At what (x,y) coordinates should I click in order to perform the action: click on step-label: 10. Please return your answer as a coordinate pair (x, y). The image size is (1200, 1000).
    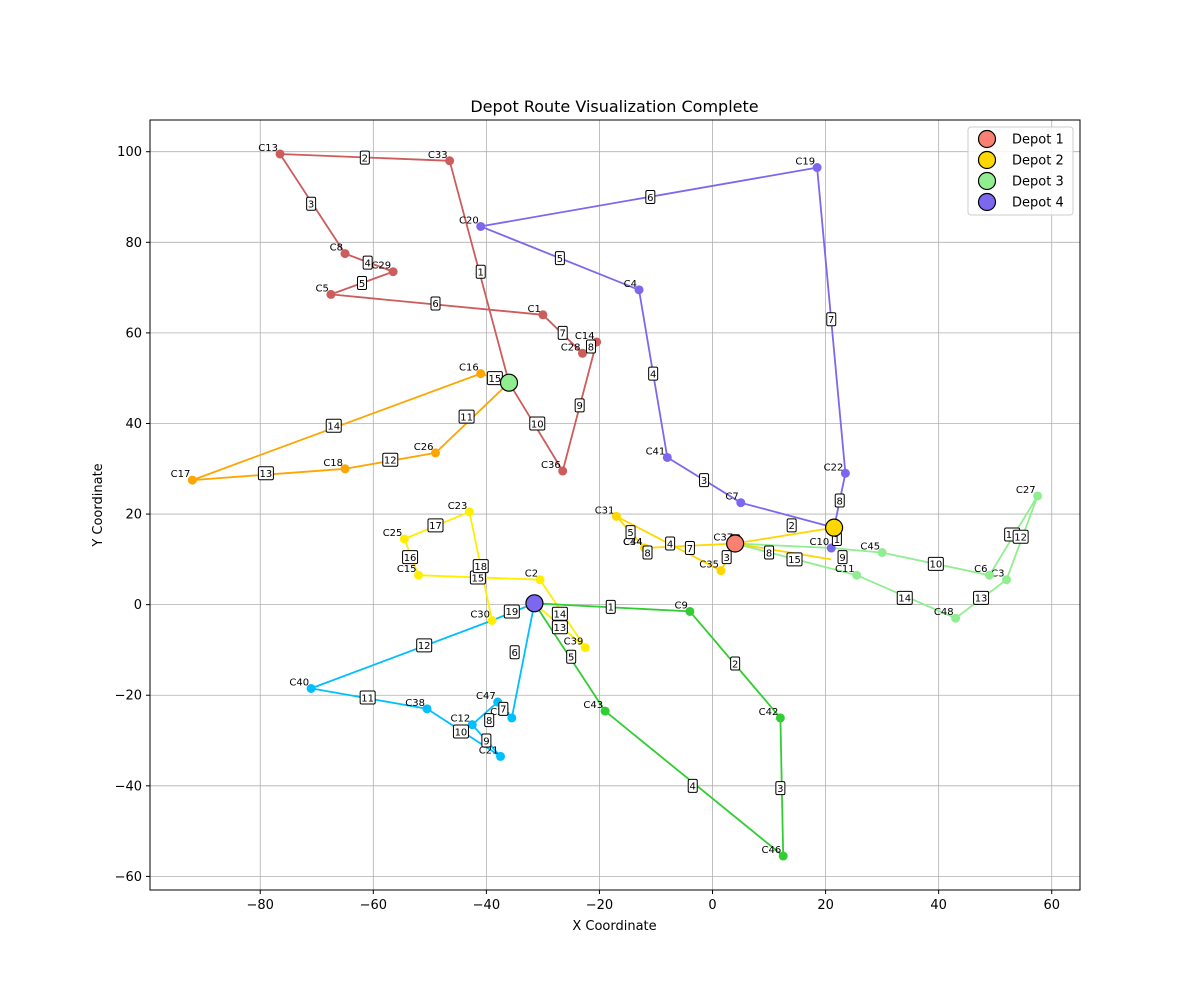
    Looking at the image, I should click on (935, 565).